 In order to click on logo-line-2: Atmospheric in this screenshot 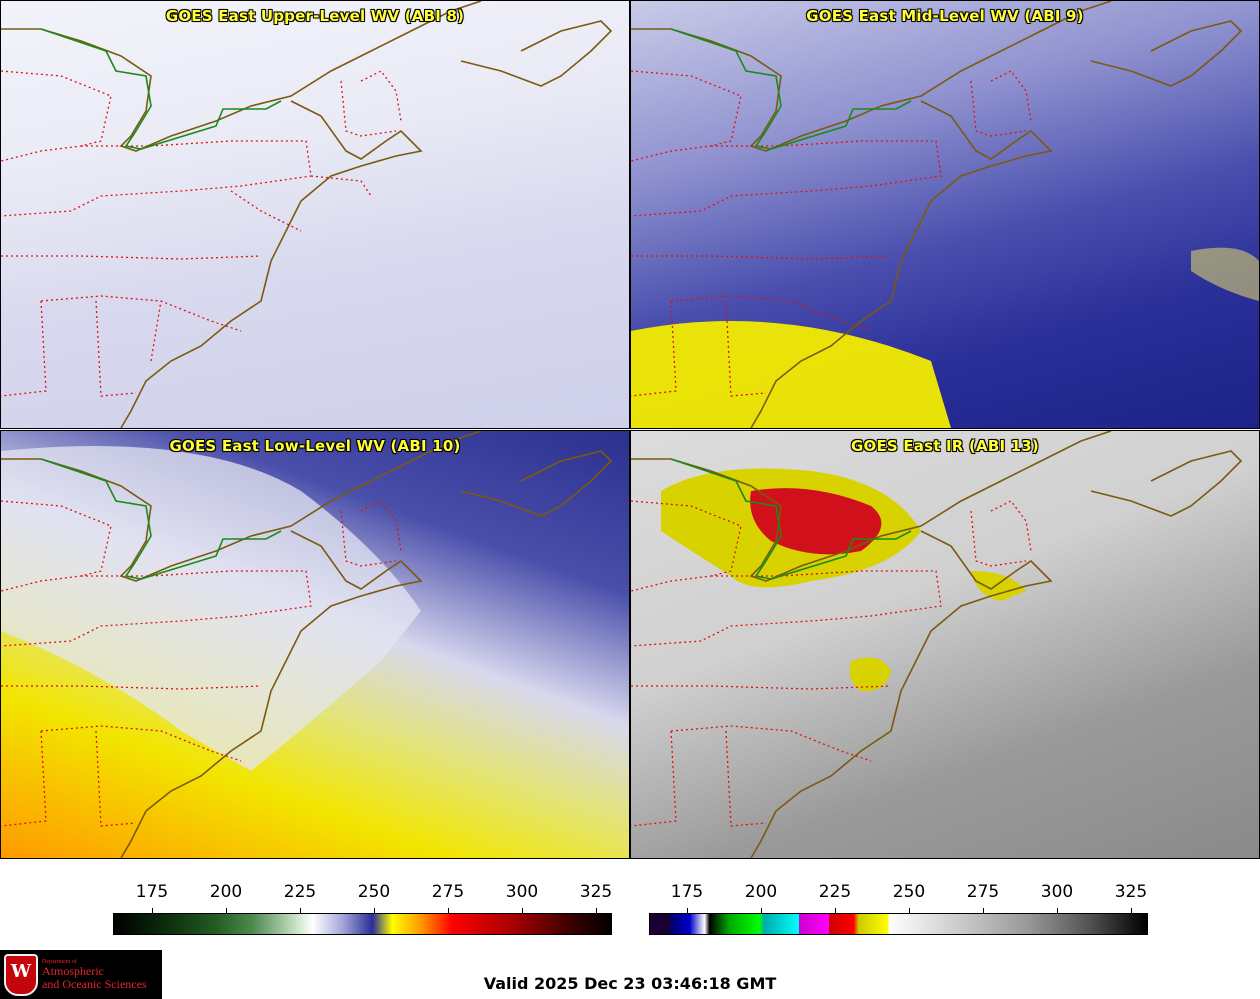, I will do `click(73, 971)`.